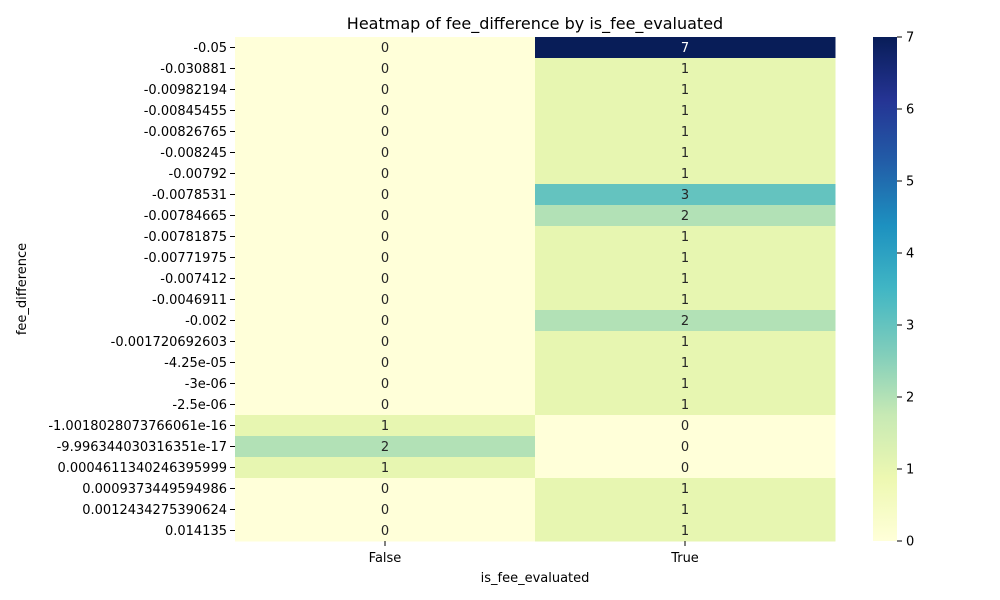  Describe the element at coordinates (910, 542) in the screenshot. I see `colorbar-tick-label: 0` at that location.